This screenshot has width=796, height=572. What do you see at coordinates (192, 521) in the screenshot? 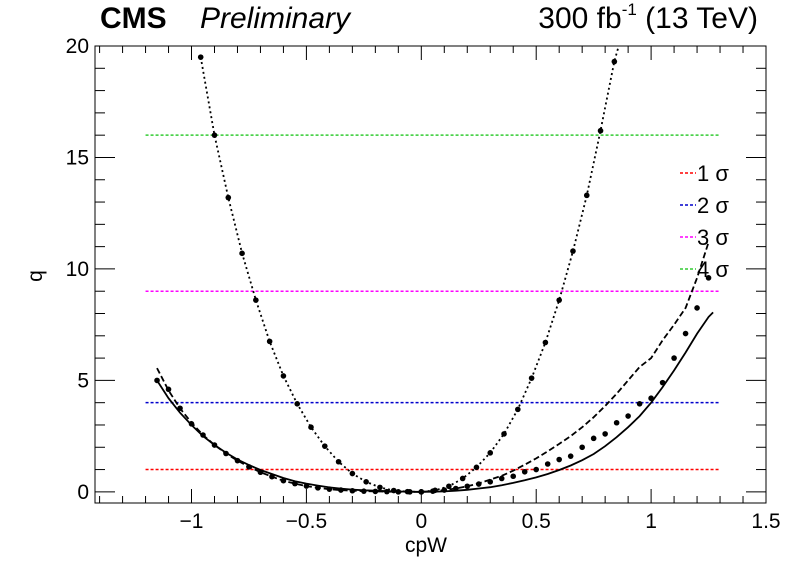
I see `x-tick-label: −1` at bounding box center [192, 521].